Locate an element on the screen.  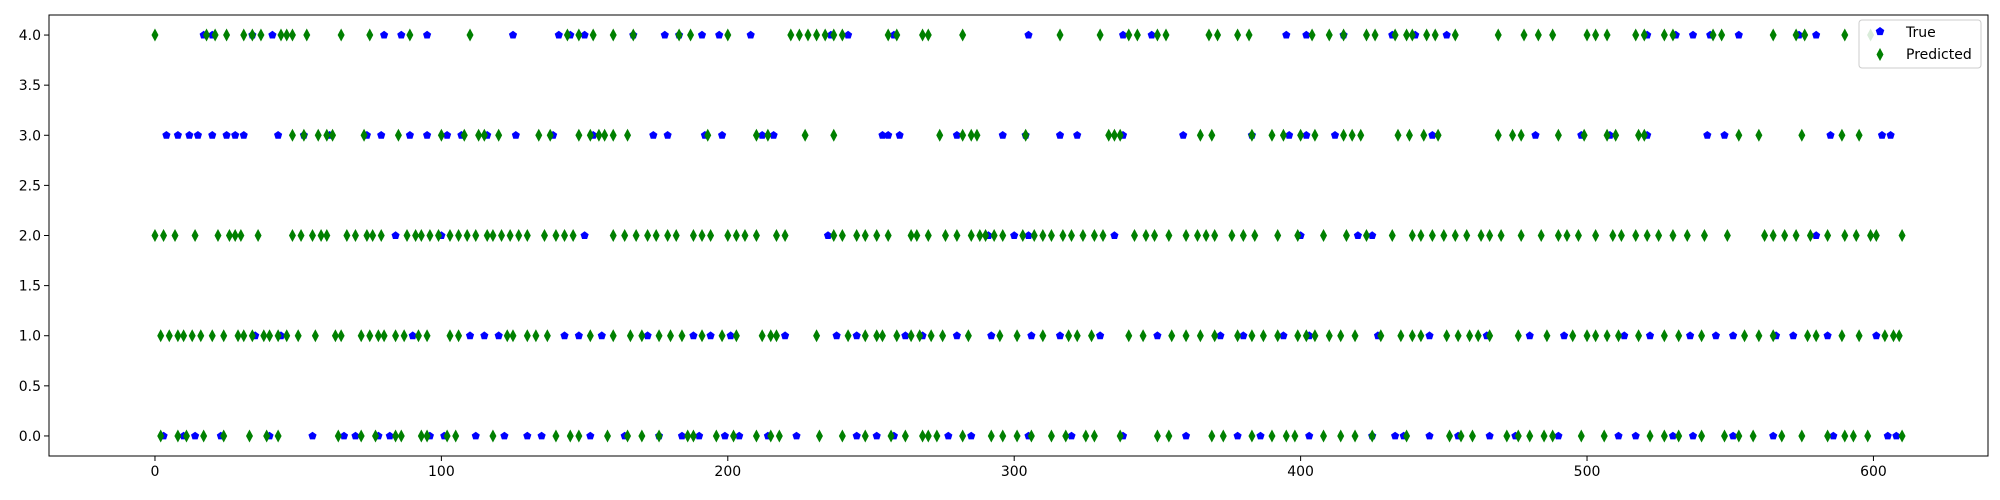
legend: True Predicted is located at coordinates (1920, 44).